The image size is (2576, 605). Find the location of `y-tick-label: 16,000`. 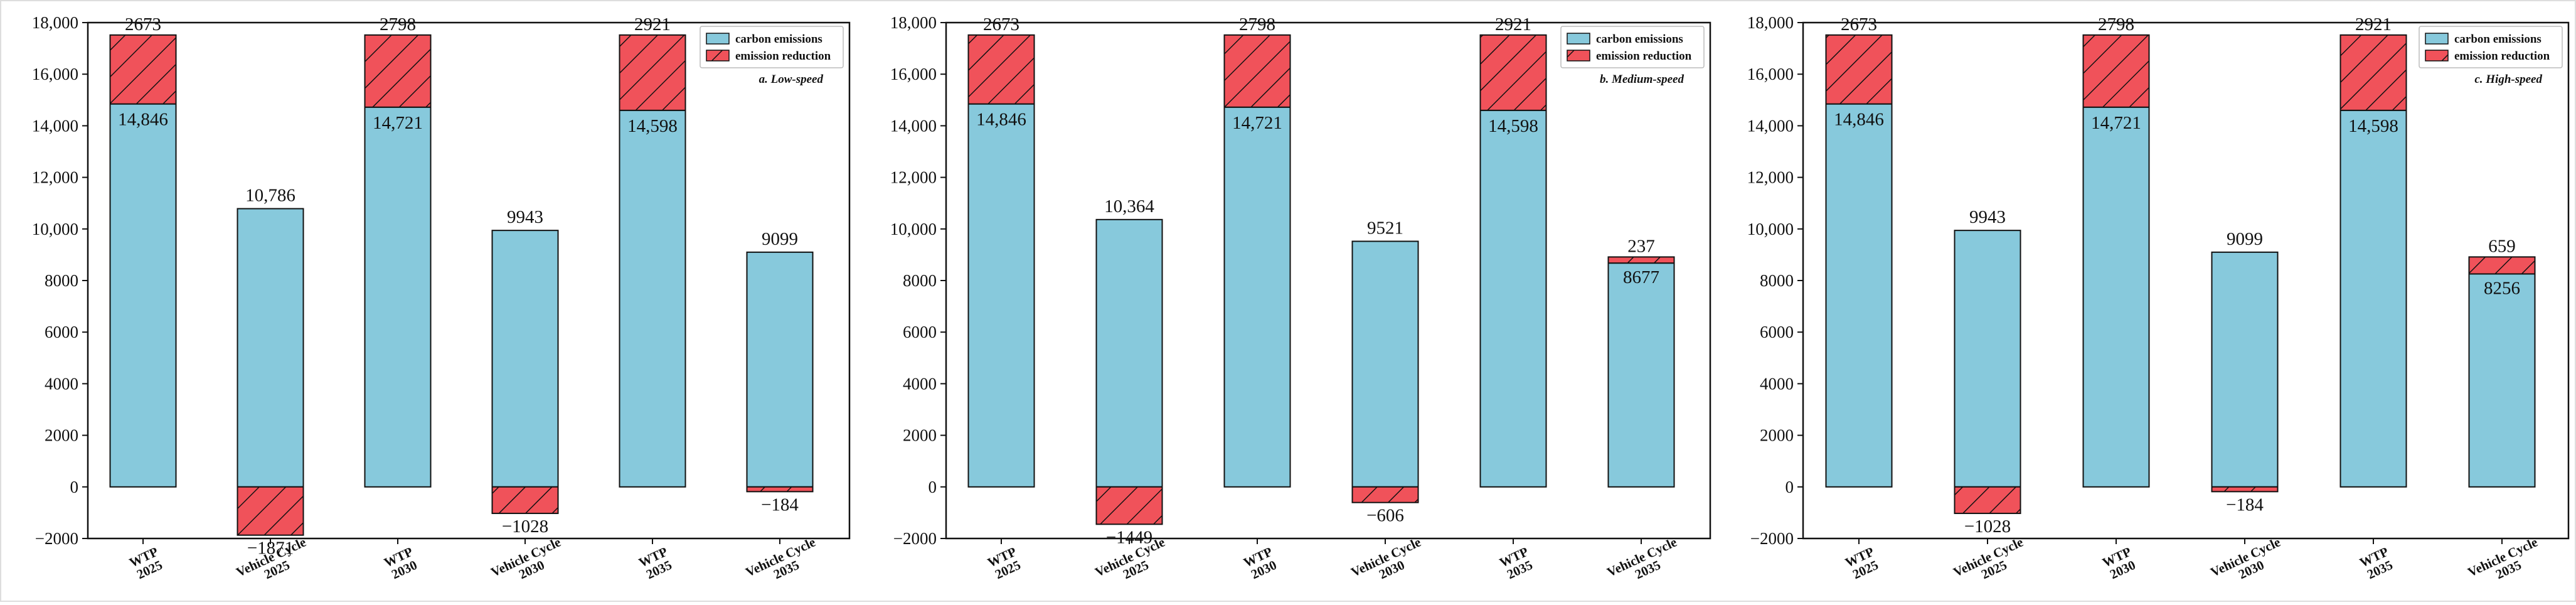

y-tick-label: 16,000 is located at coordinates (1770, 74).